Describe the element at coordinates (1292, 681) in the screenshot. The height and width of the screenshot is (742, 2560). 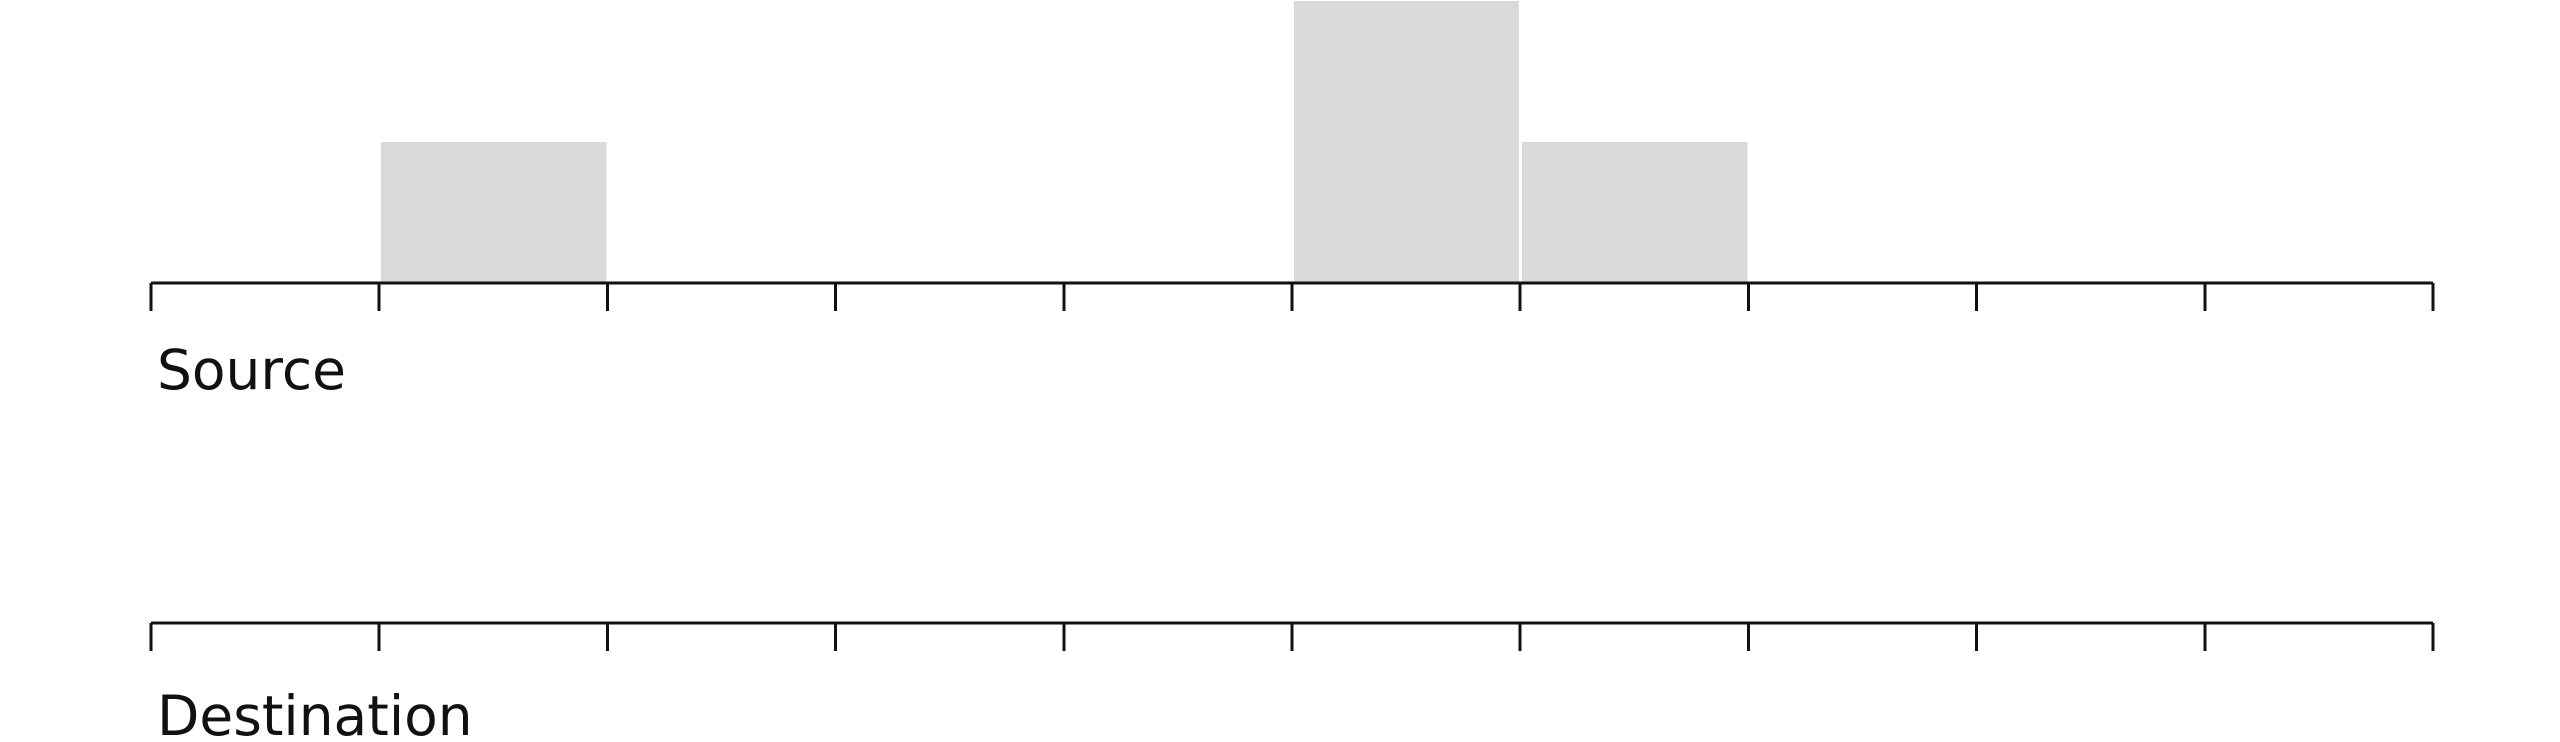
I see `destination-track: Destination` at that location.